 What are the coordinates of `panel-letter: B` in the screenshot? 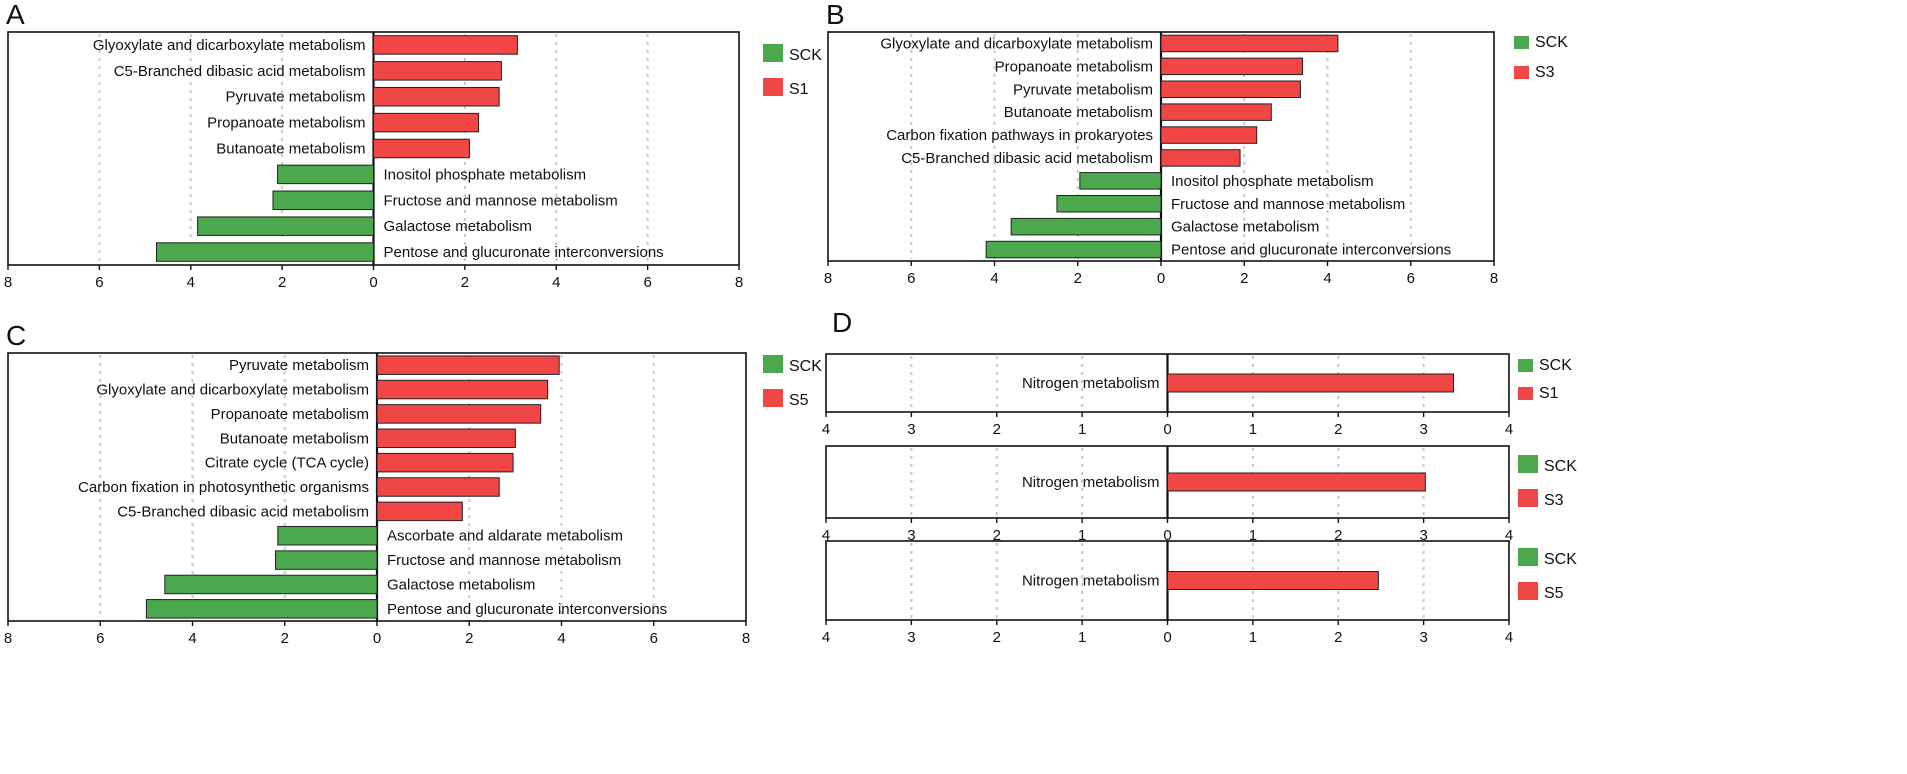 It's located at (835, 15).